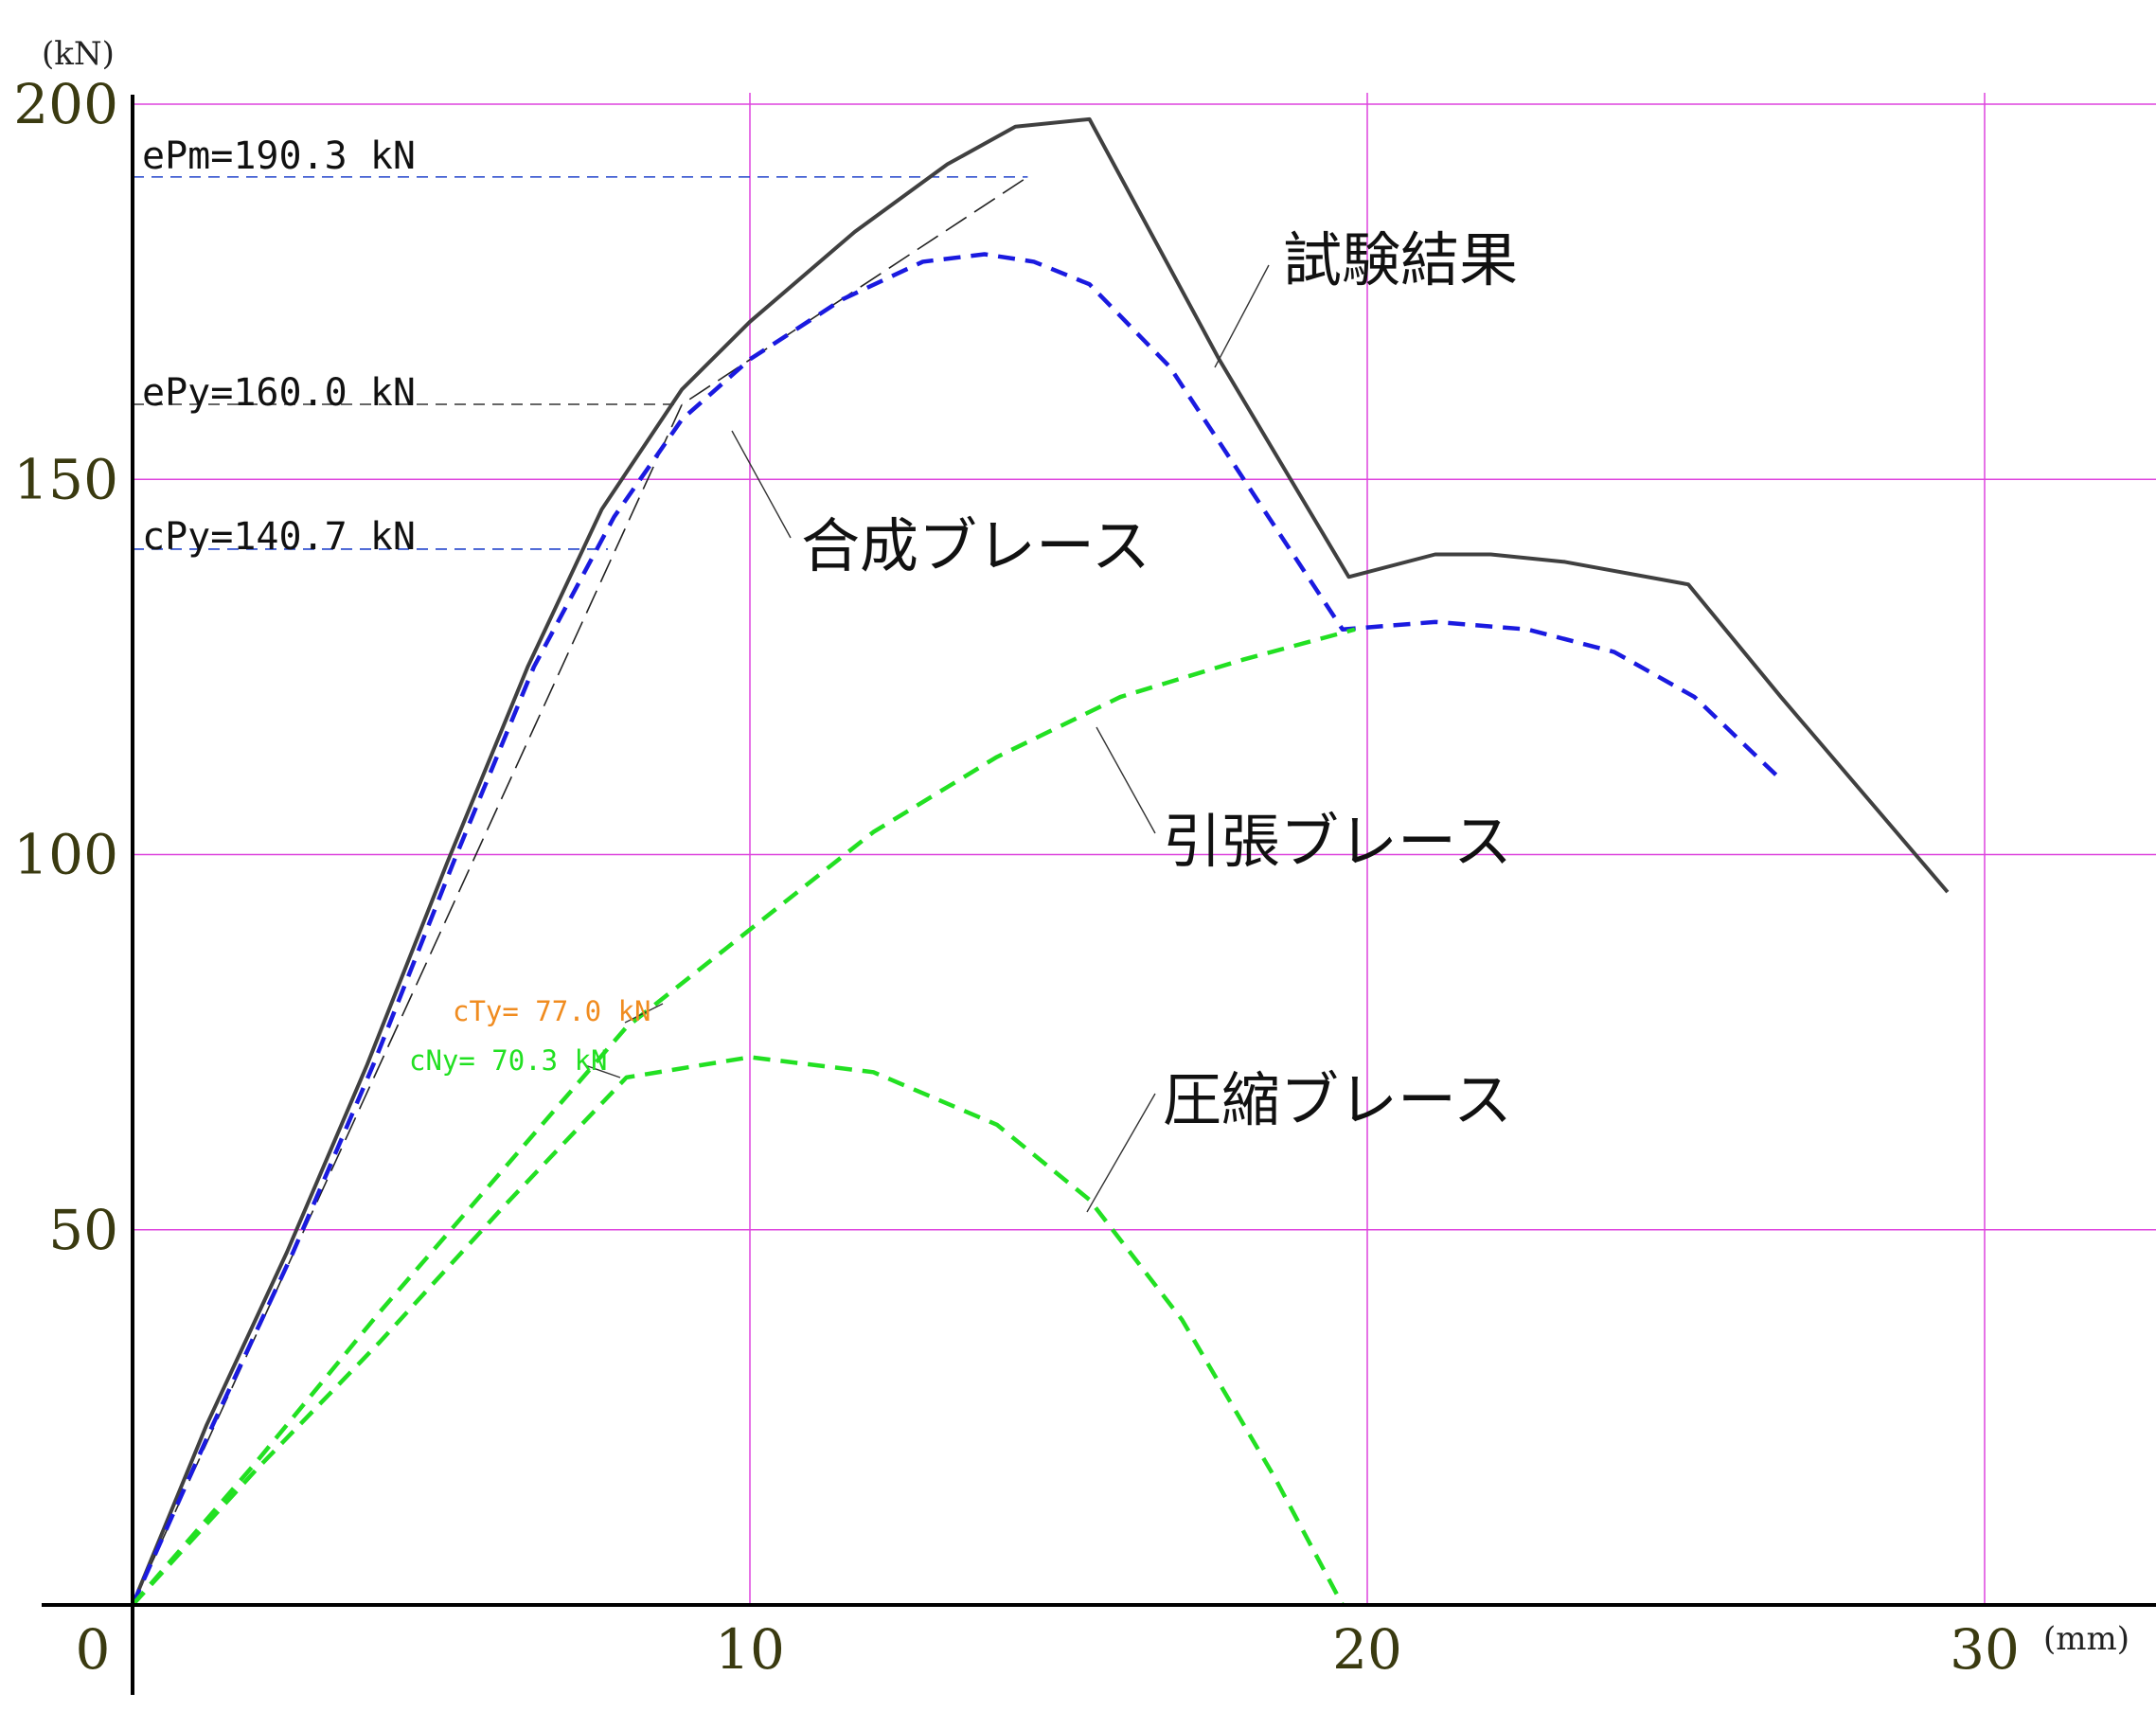 Image resolution: width=2156 pixels, height=1729 pixels. I want to click on cny-annotation: cNy= 70.3 kN, so click(508, 1060).